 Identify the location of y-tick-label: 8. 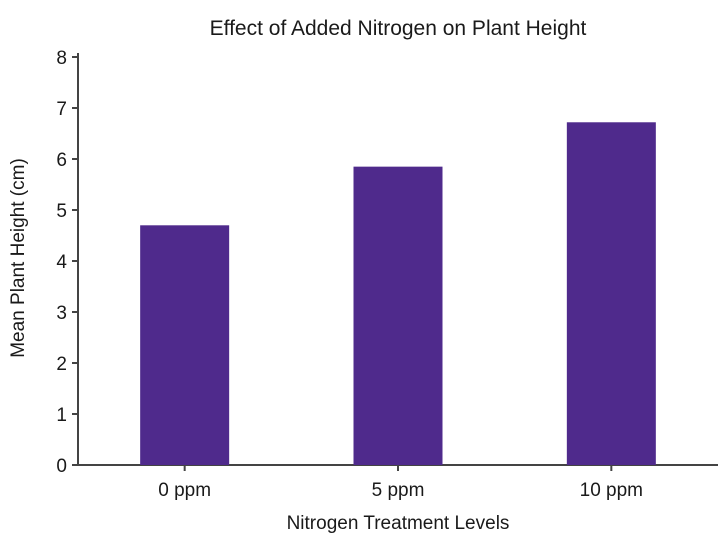
(61, 58).